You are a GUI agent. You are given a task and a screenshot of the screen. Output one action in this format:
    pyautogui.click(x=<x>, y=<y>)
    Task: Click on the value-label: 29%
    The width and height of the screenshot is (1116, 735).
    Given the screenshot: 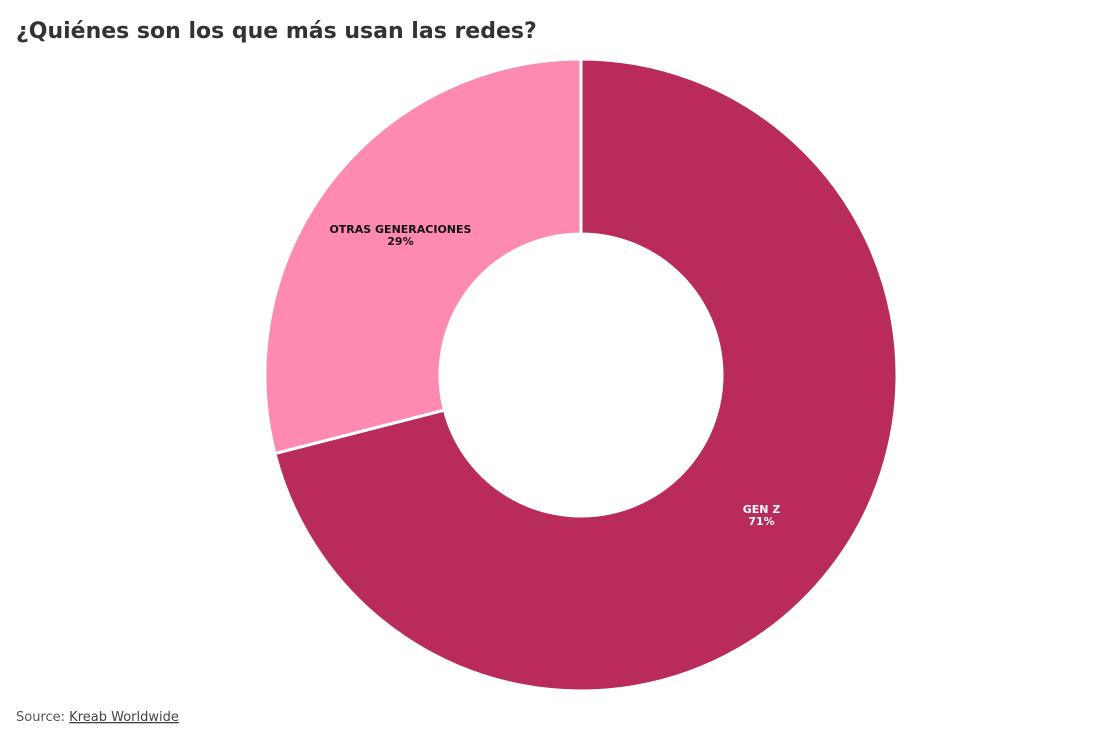 What is the action you would take?
    pyautogui.click(x=400, y=241)
    